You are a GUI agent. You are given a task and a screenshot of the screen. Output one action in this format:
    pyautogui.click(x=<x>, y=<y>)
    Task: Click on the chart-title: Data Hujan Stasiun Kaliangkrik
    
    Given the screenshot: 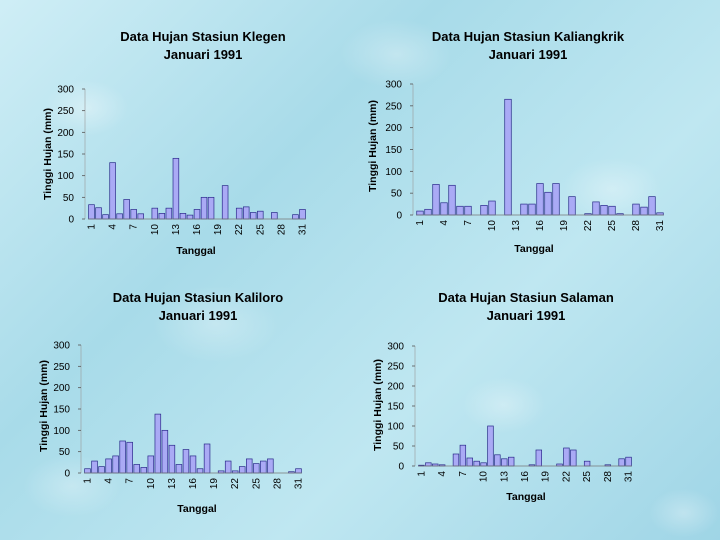 What is the action you would take?
    pyautogui.click(x=528, y=36)
    